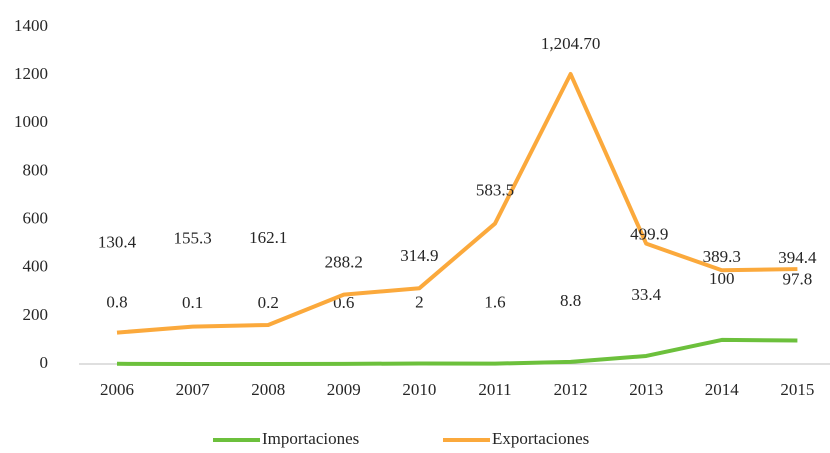  What do you see at coordinates (494, 389) in the screenshot?
I see `x-tick-label: 2011` at bounding box center [494, 389].